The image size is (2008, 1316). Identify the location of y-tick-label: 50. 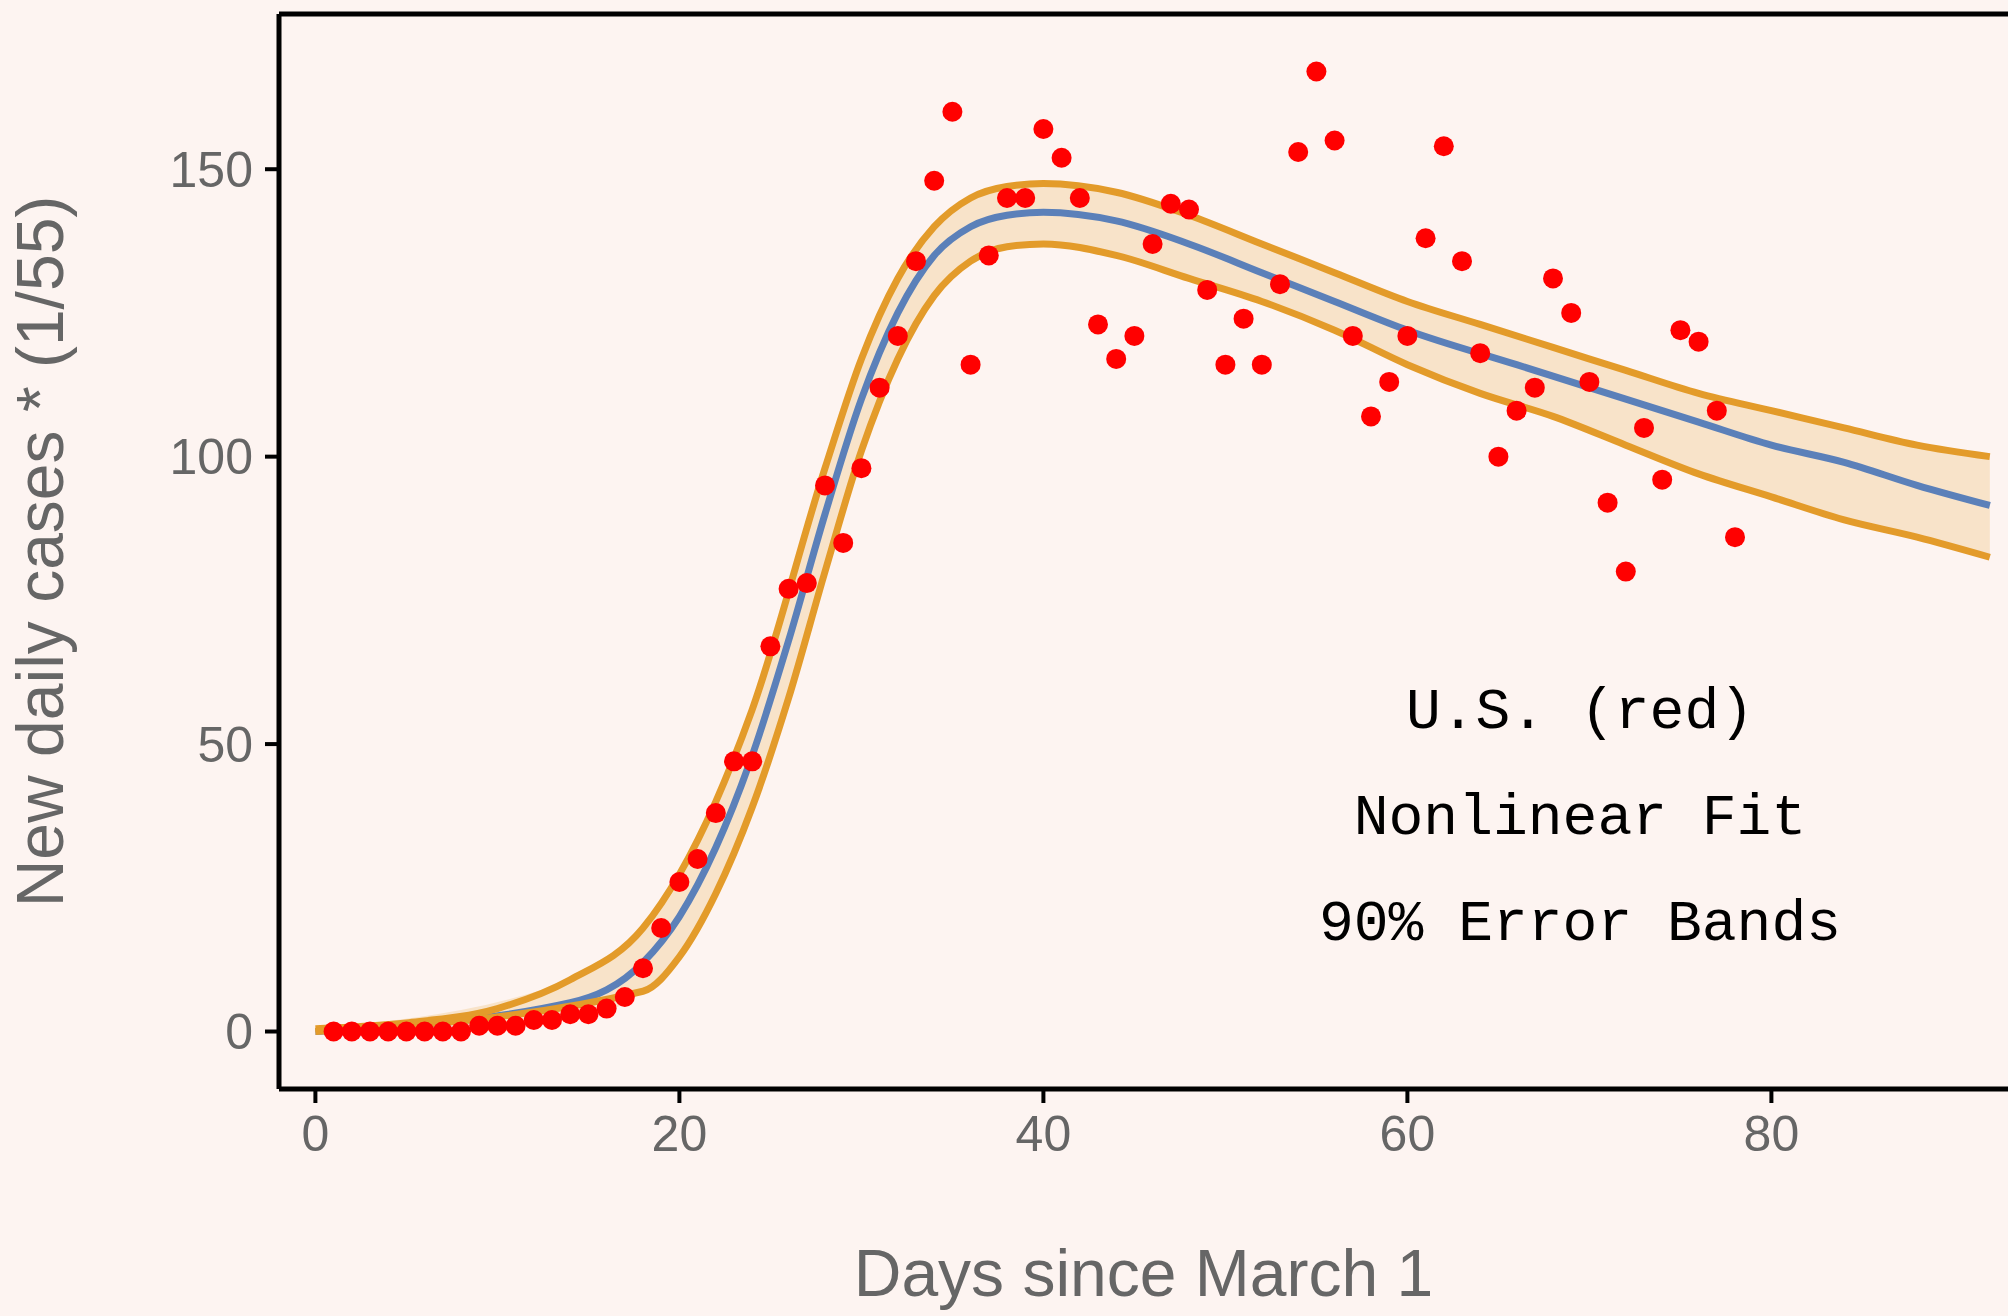
(225, 744).